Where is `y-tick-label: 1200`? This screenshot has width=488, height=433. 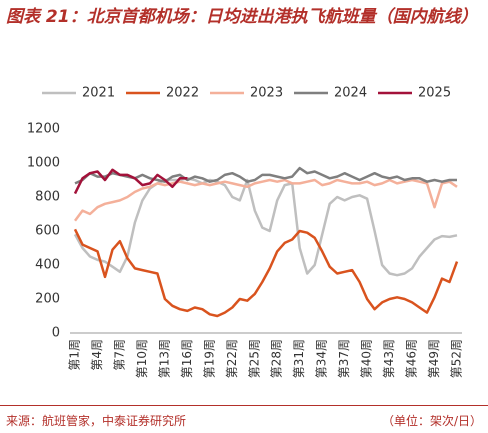 y-tick-label: 1200 is located at coordinates (43, 129).